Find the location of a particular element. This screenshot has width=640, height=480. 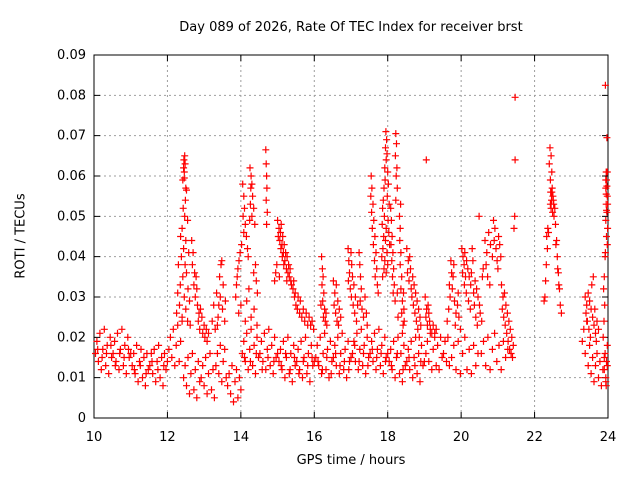

y-tick-label: 0.01 is located at coordinates (71, 378).